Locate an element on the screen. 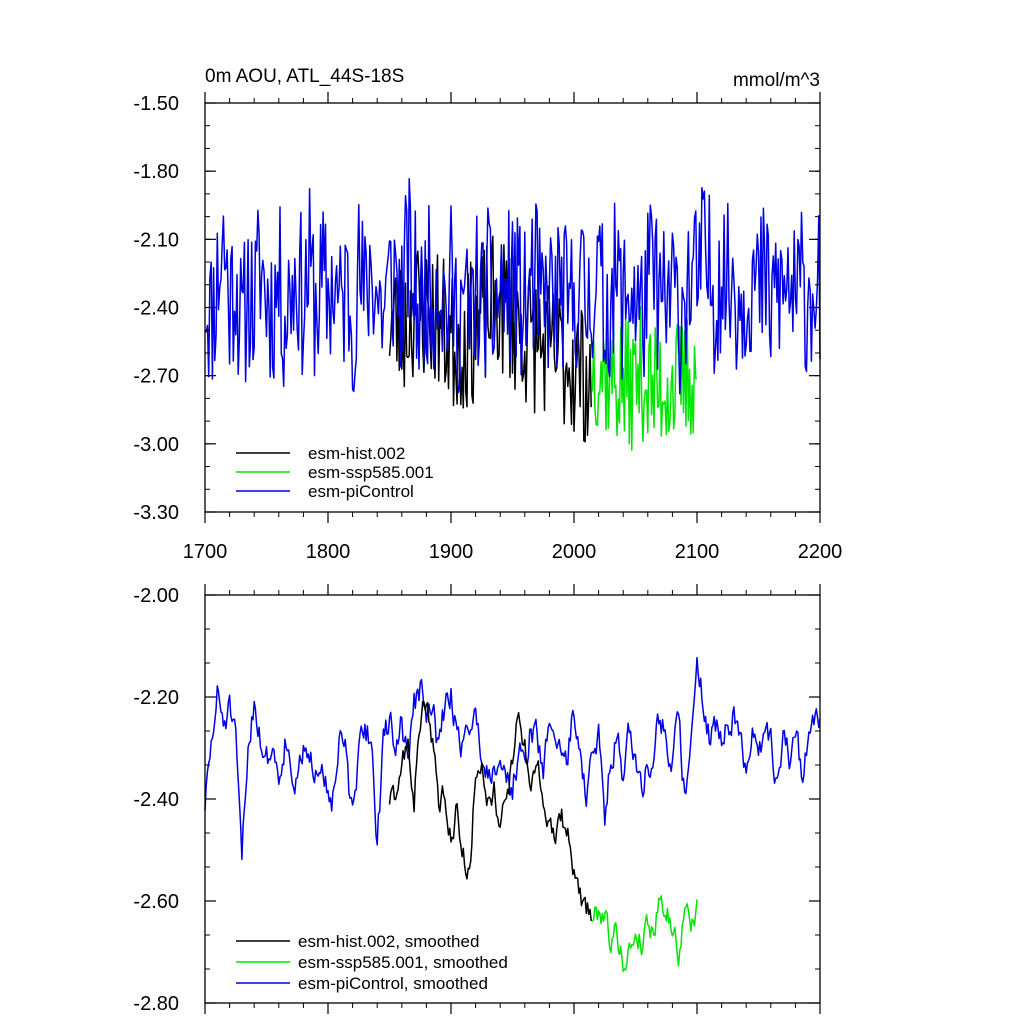 The width and height of the screenshot is (1024, 1024). bottom-series-pi is located at coordinates (512, 758).